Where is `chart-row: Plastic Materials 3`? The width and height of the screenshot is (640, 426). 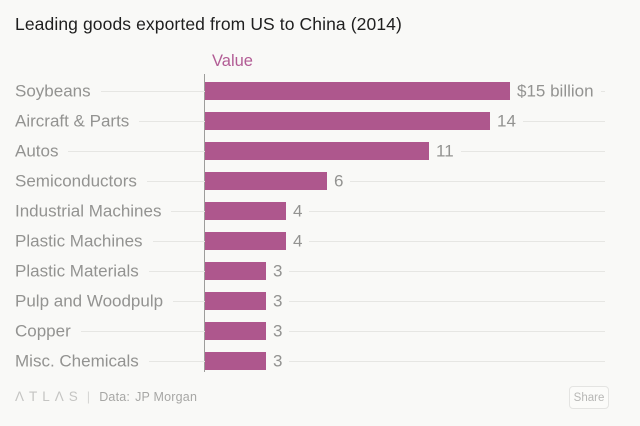
chart-row: Plastic Materials 3 is located at coordinates (320, 271).